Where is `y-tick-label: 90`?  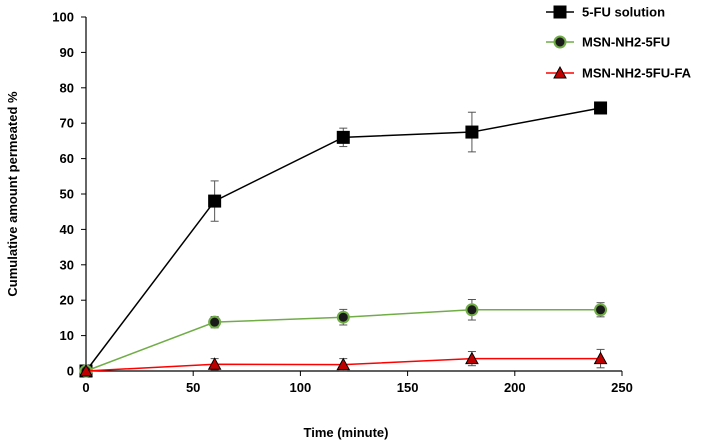
y-tick-label: 90 is located at coordinates (67, 52).